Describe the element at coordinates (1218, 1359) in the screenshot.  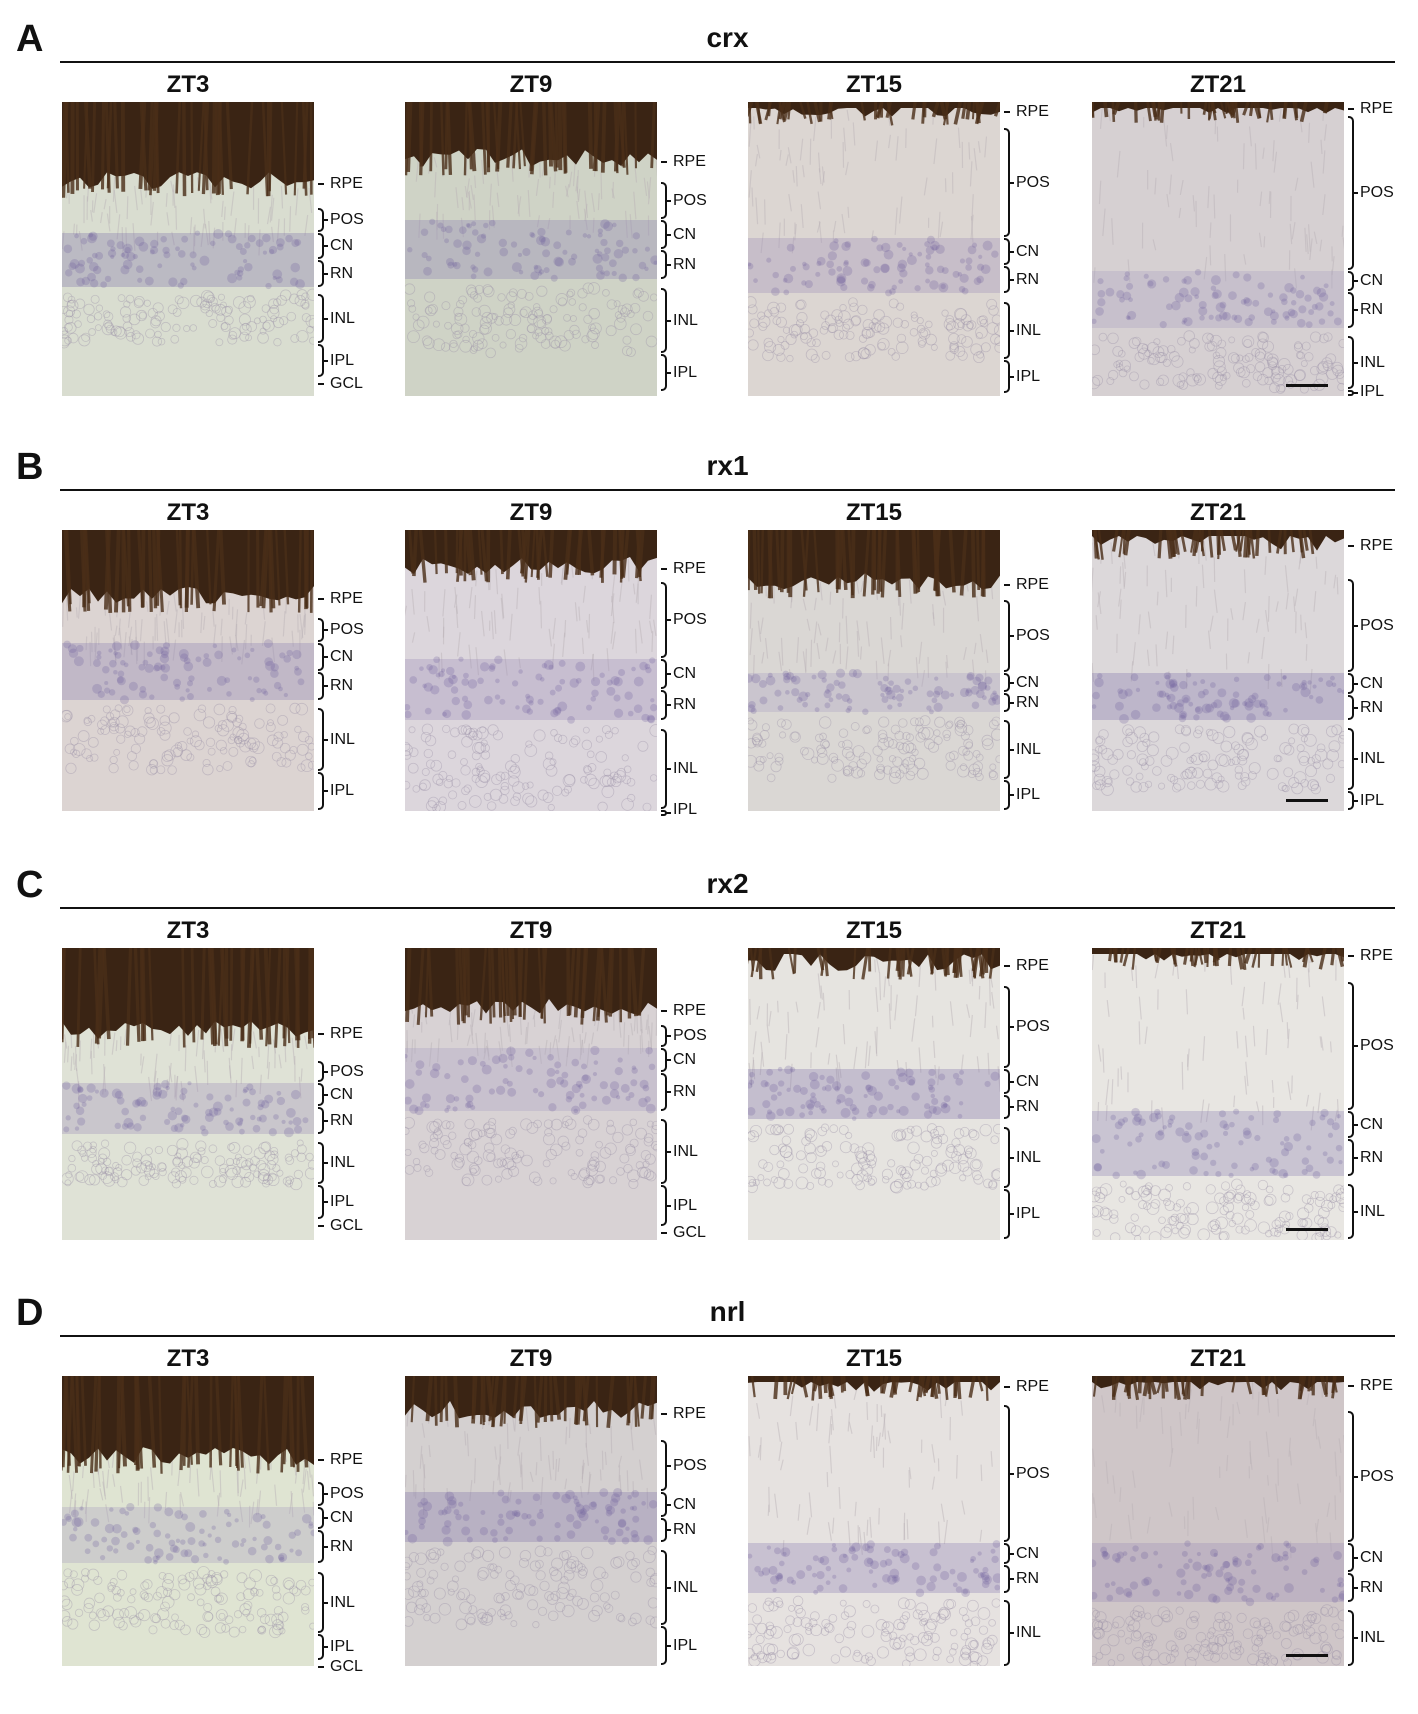
I see `timepoint-label: ZT21` at that location.